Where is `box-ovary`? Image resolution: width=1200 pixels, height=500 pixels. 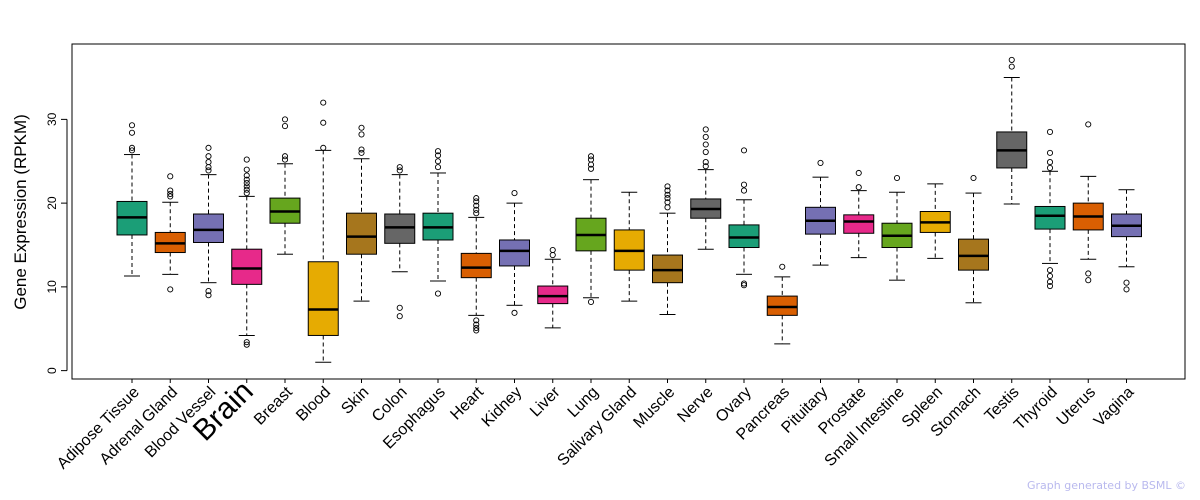 box-ovary is located at coordinates (744, 218).